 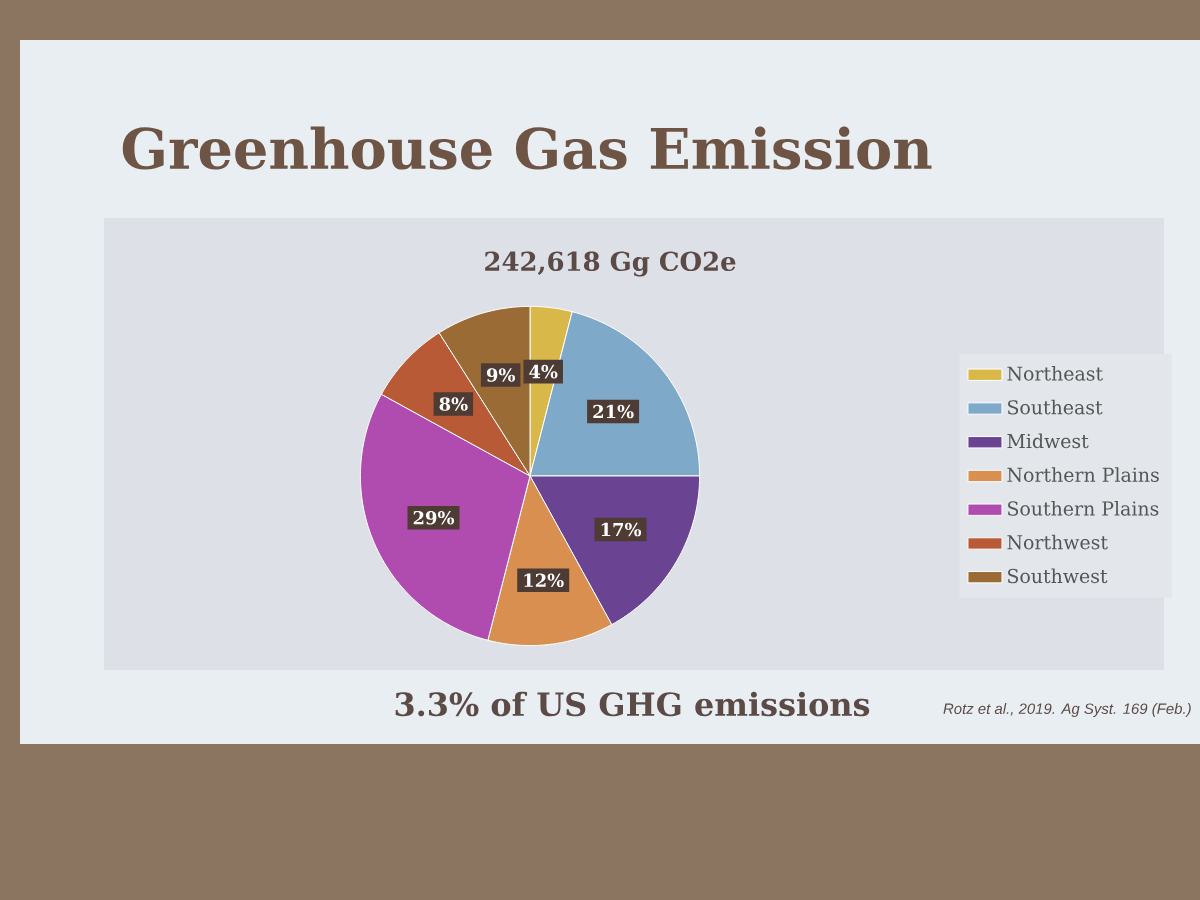 What do you see at coordinates (453, 404) in the screenshot?
I see `data-label: 8%` at bounding box center [453, 404].